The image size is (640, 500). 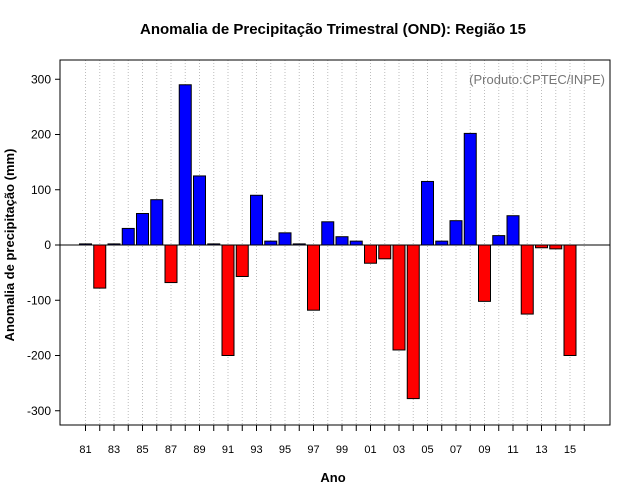 What do you see at coordinates (413, 322) in the screenshot?
I see `bar-2004` at bounding box center [413, 322].